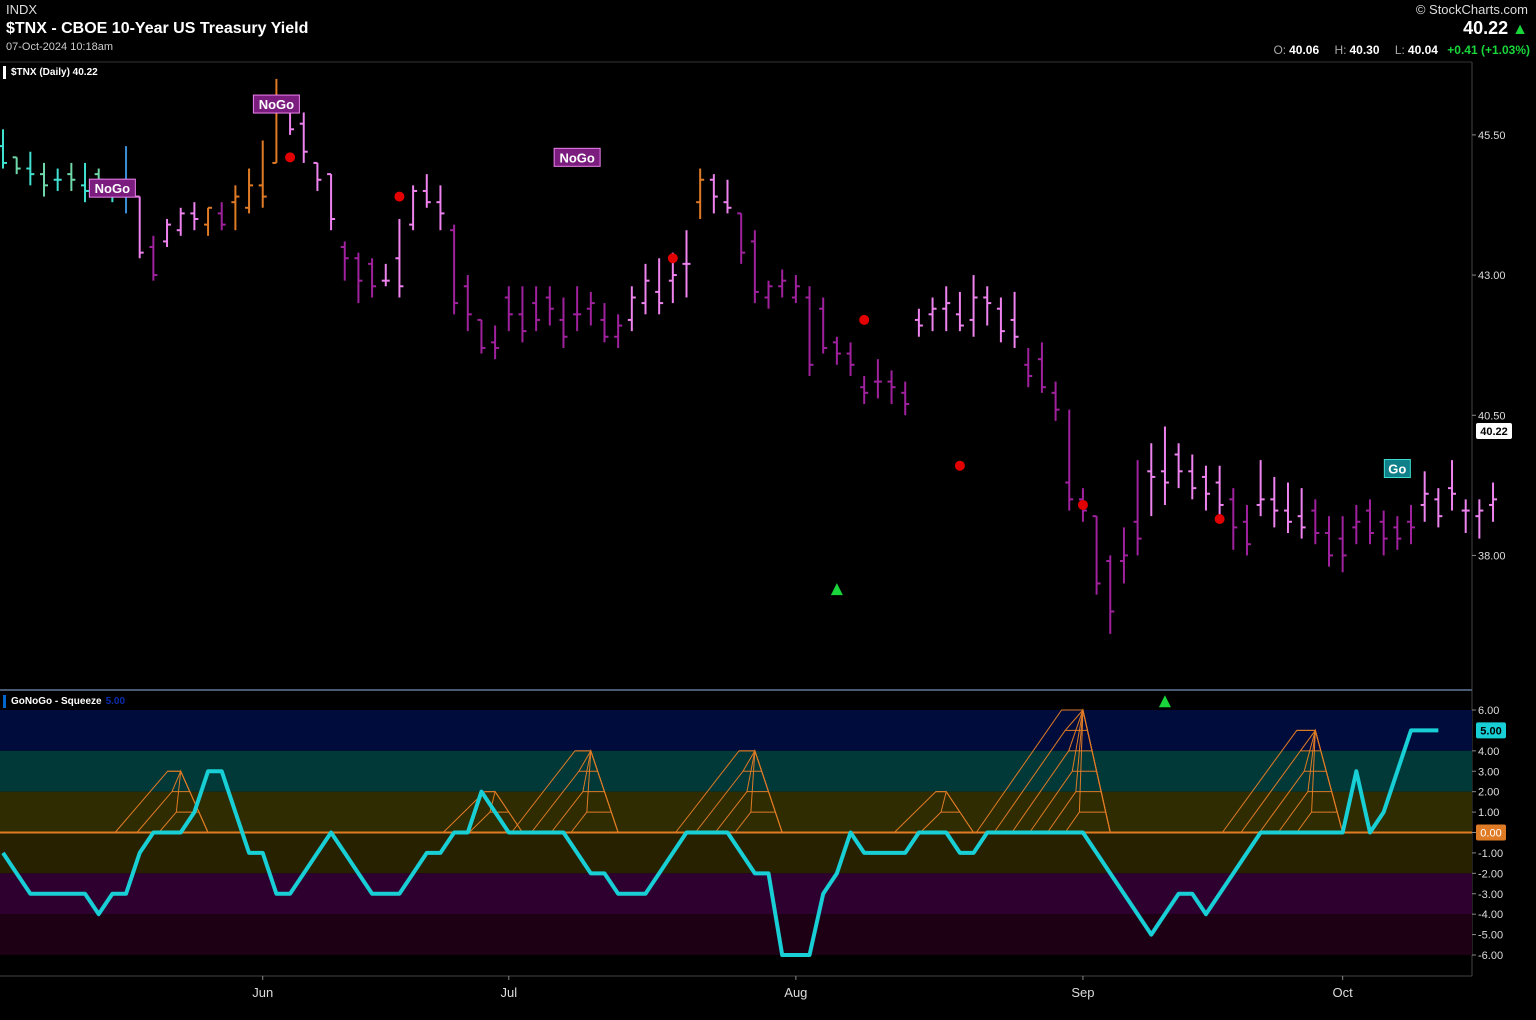 The width and height of the screenshot is (1536, 1020). I want to click on oscillator-last-label: 5.00, so click(1490, 731).